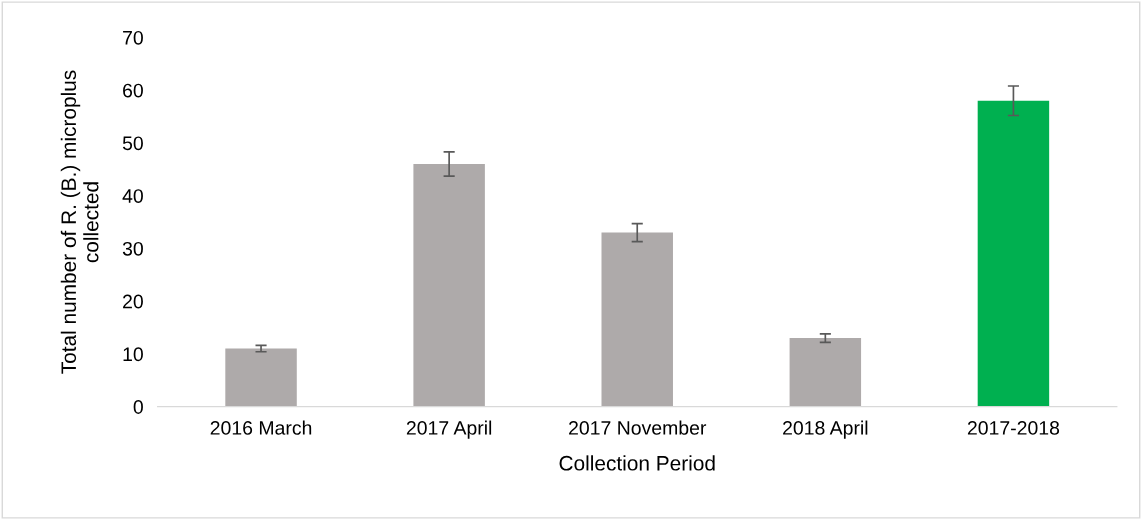 The height and width of the screenshot is (520, 1142). I want to click on y-tick-label: 50, so click(132, 143).